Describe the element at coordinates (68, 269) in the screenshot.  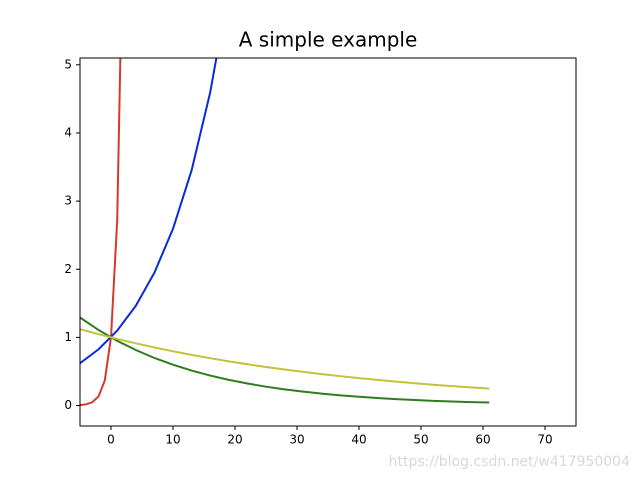
I see `y-tick-label: 2` at that location.